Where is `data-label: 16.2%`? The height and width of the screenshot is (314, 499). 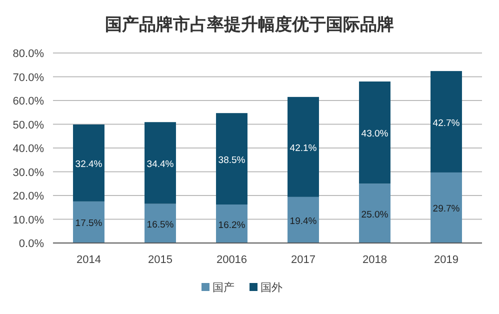
data-label: 16.2% is located at coordinates (232, 225).